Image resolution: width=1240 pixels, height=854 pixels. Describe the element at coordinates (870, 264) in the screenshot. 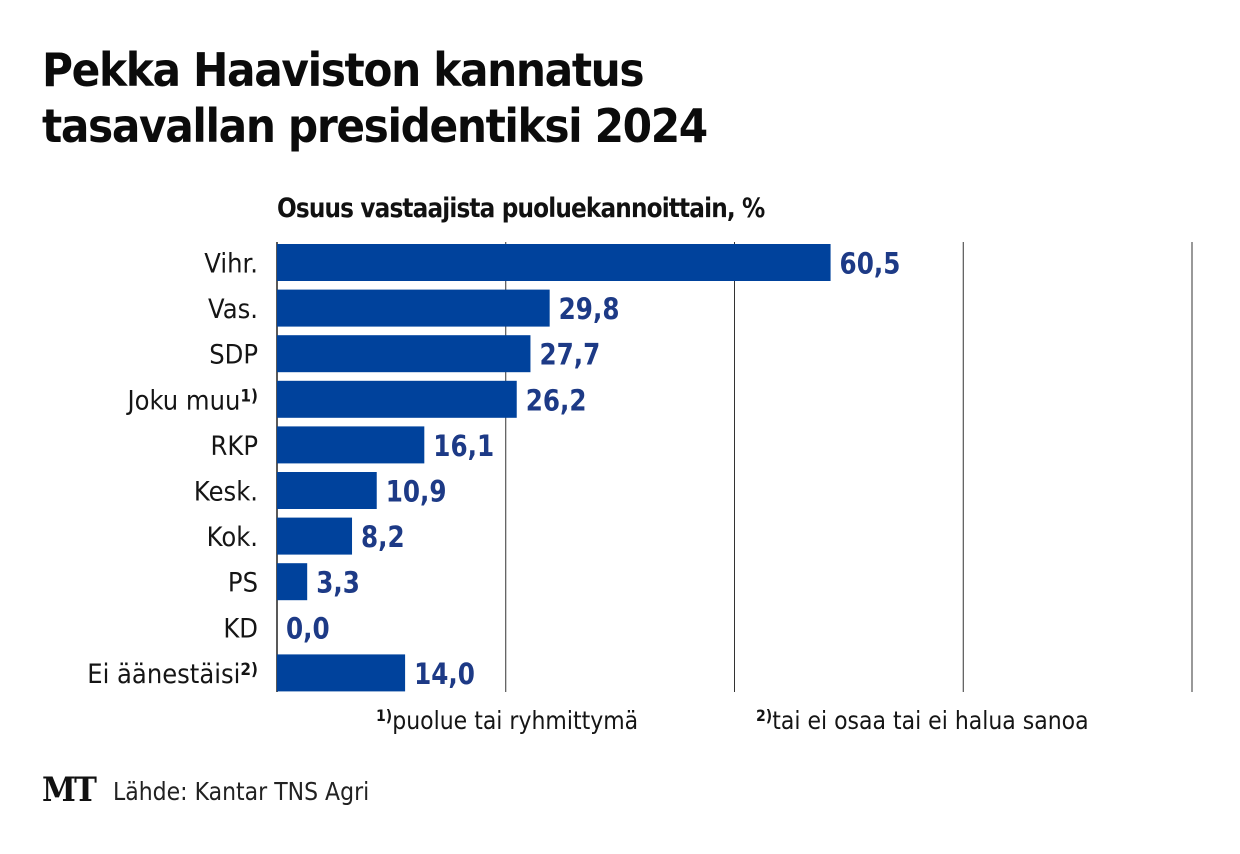

I see `value-label: 60,5` at that location.